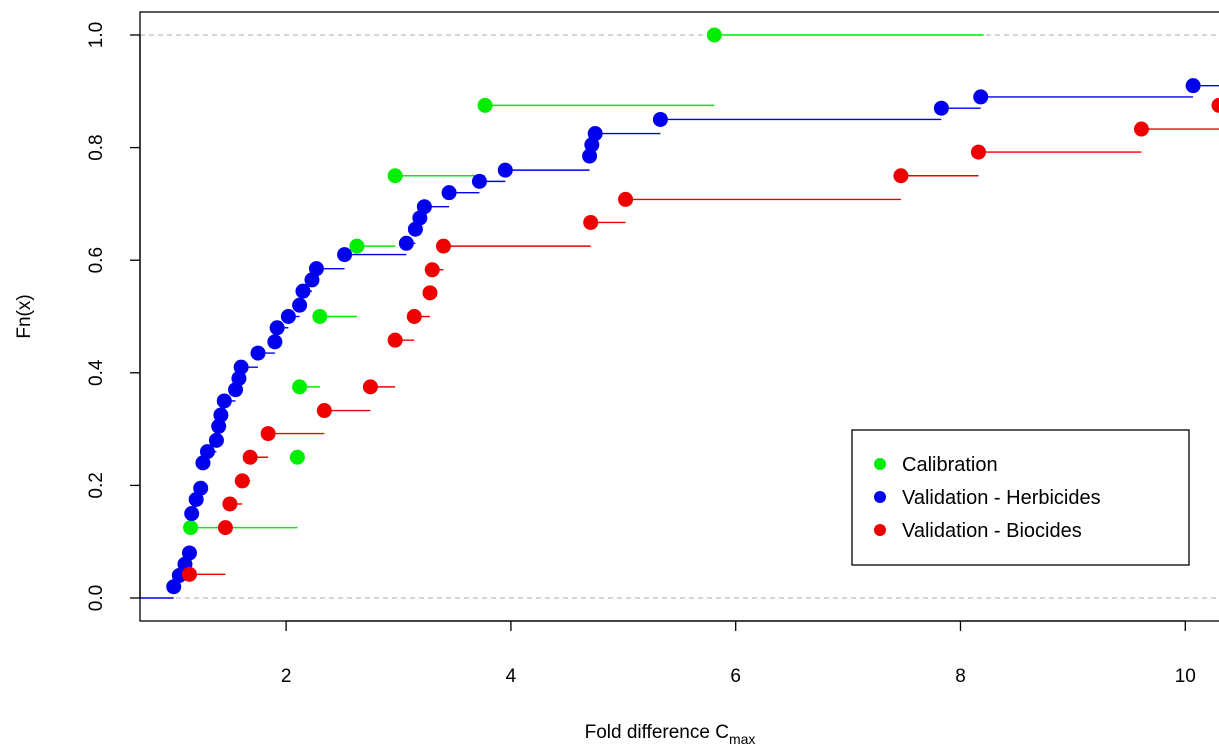 The width and height of the screenshot is (1219, 753). Describe the element at coordinates (1185, 676) in the screenshot. I see `x-tick-label-10: 10` at that location.